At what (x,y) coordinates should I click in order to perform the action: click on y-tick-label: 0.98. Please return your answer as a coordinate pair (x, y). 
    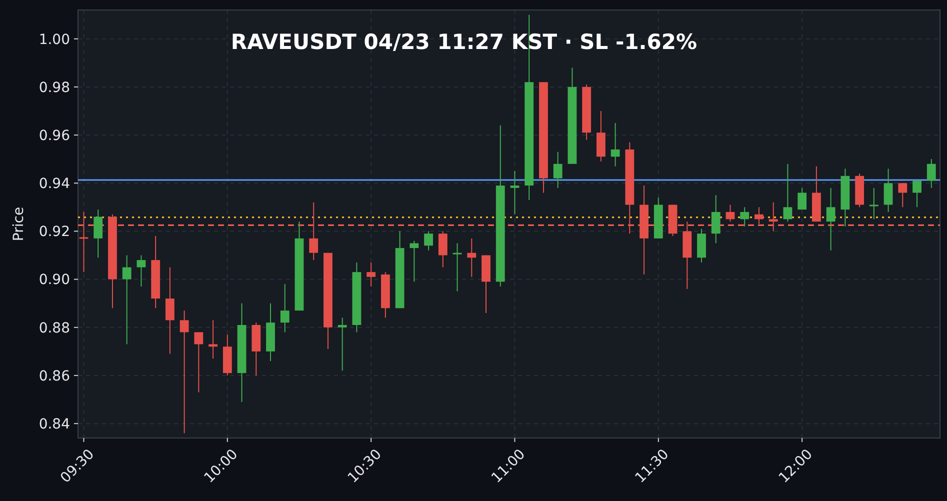
    Looking at the image, I should click on (54, 88).